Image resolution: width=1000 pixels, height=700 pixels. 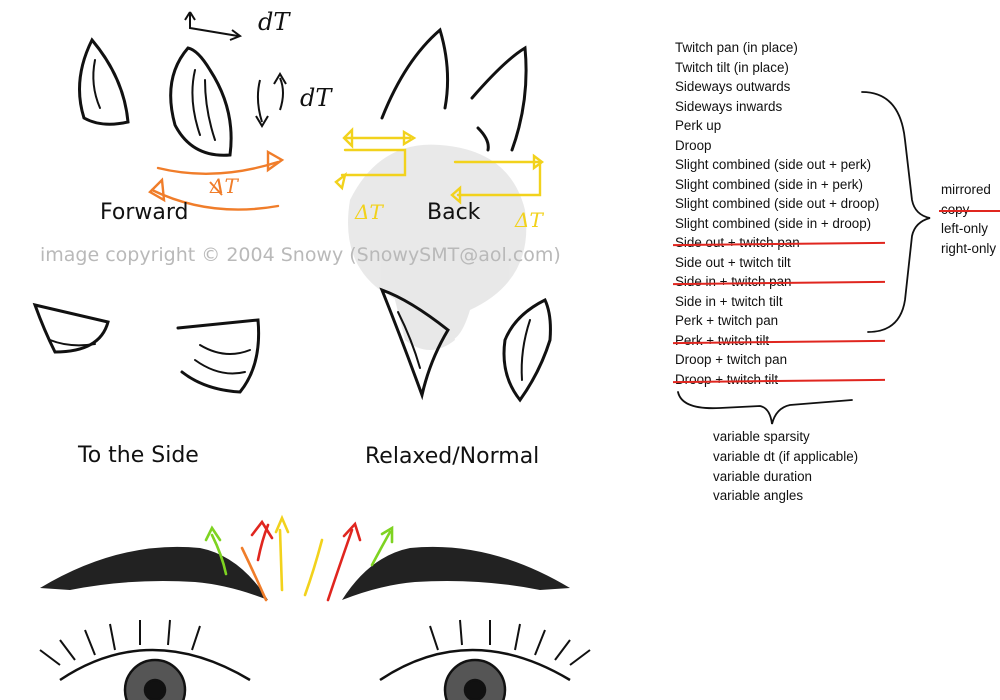 I want to click on brow-motion-arrows, so click(x=299, y=558).